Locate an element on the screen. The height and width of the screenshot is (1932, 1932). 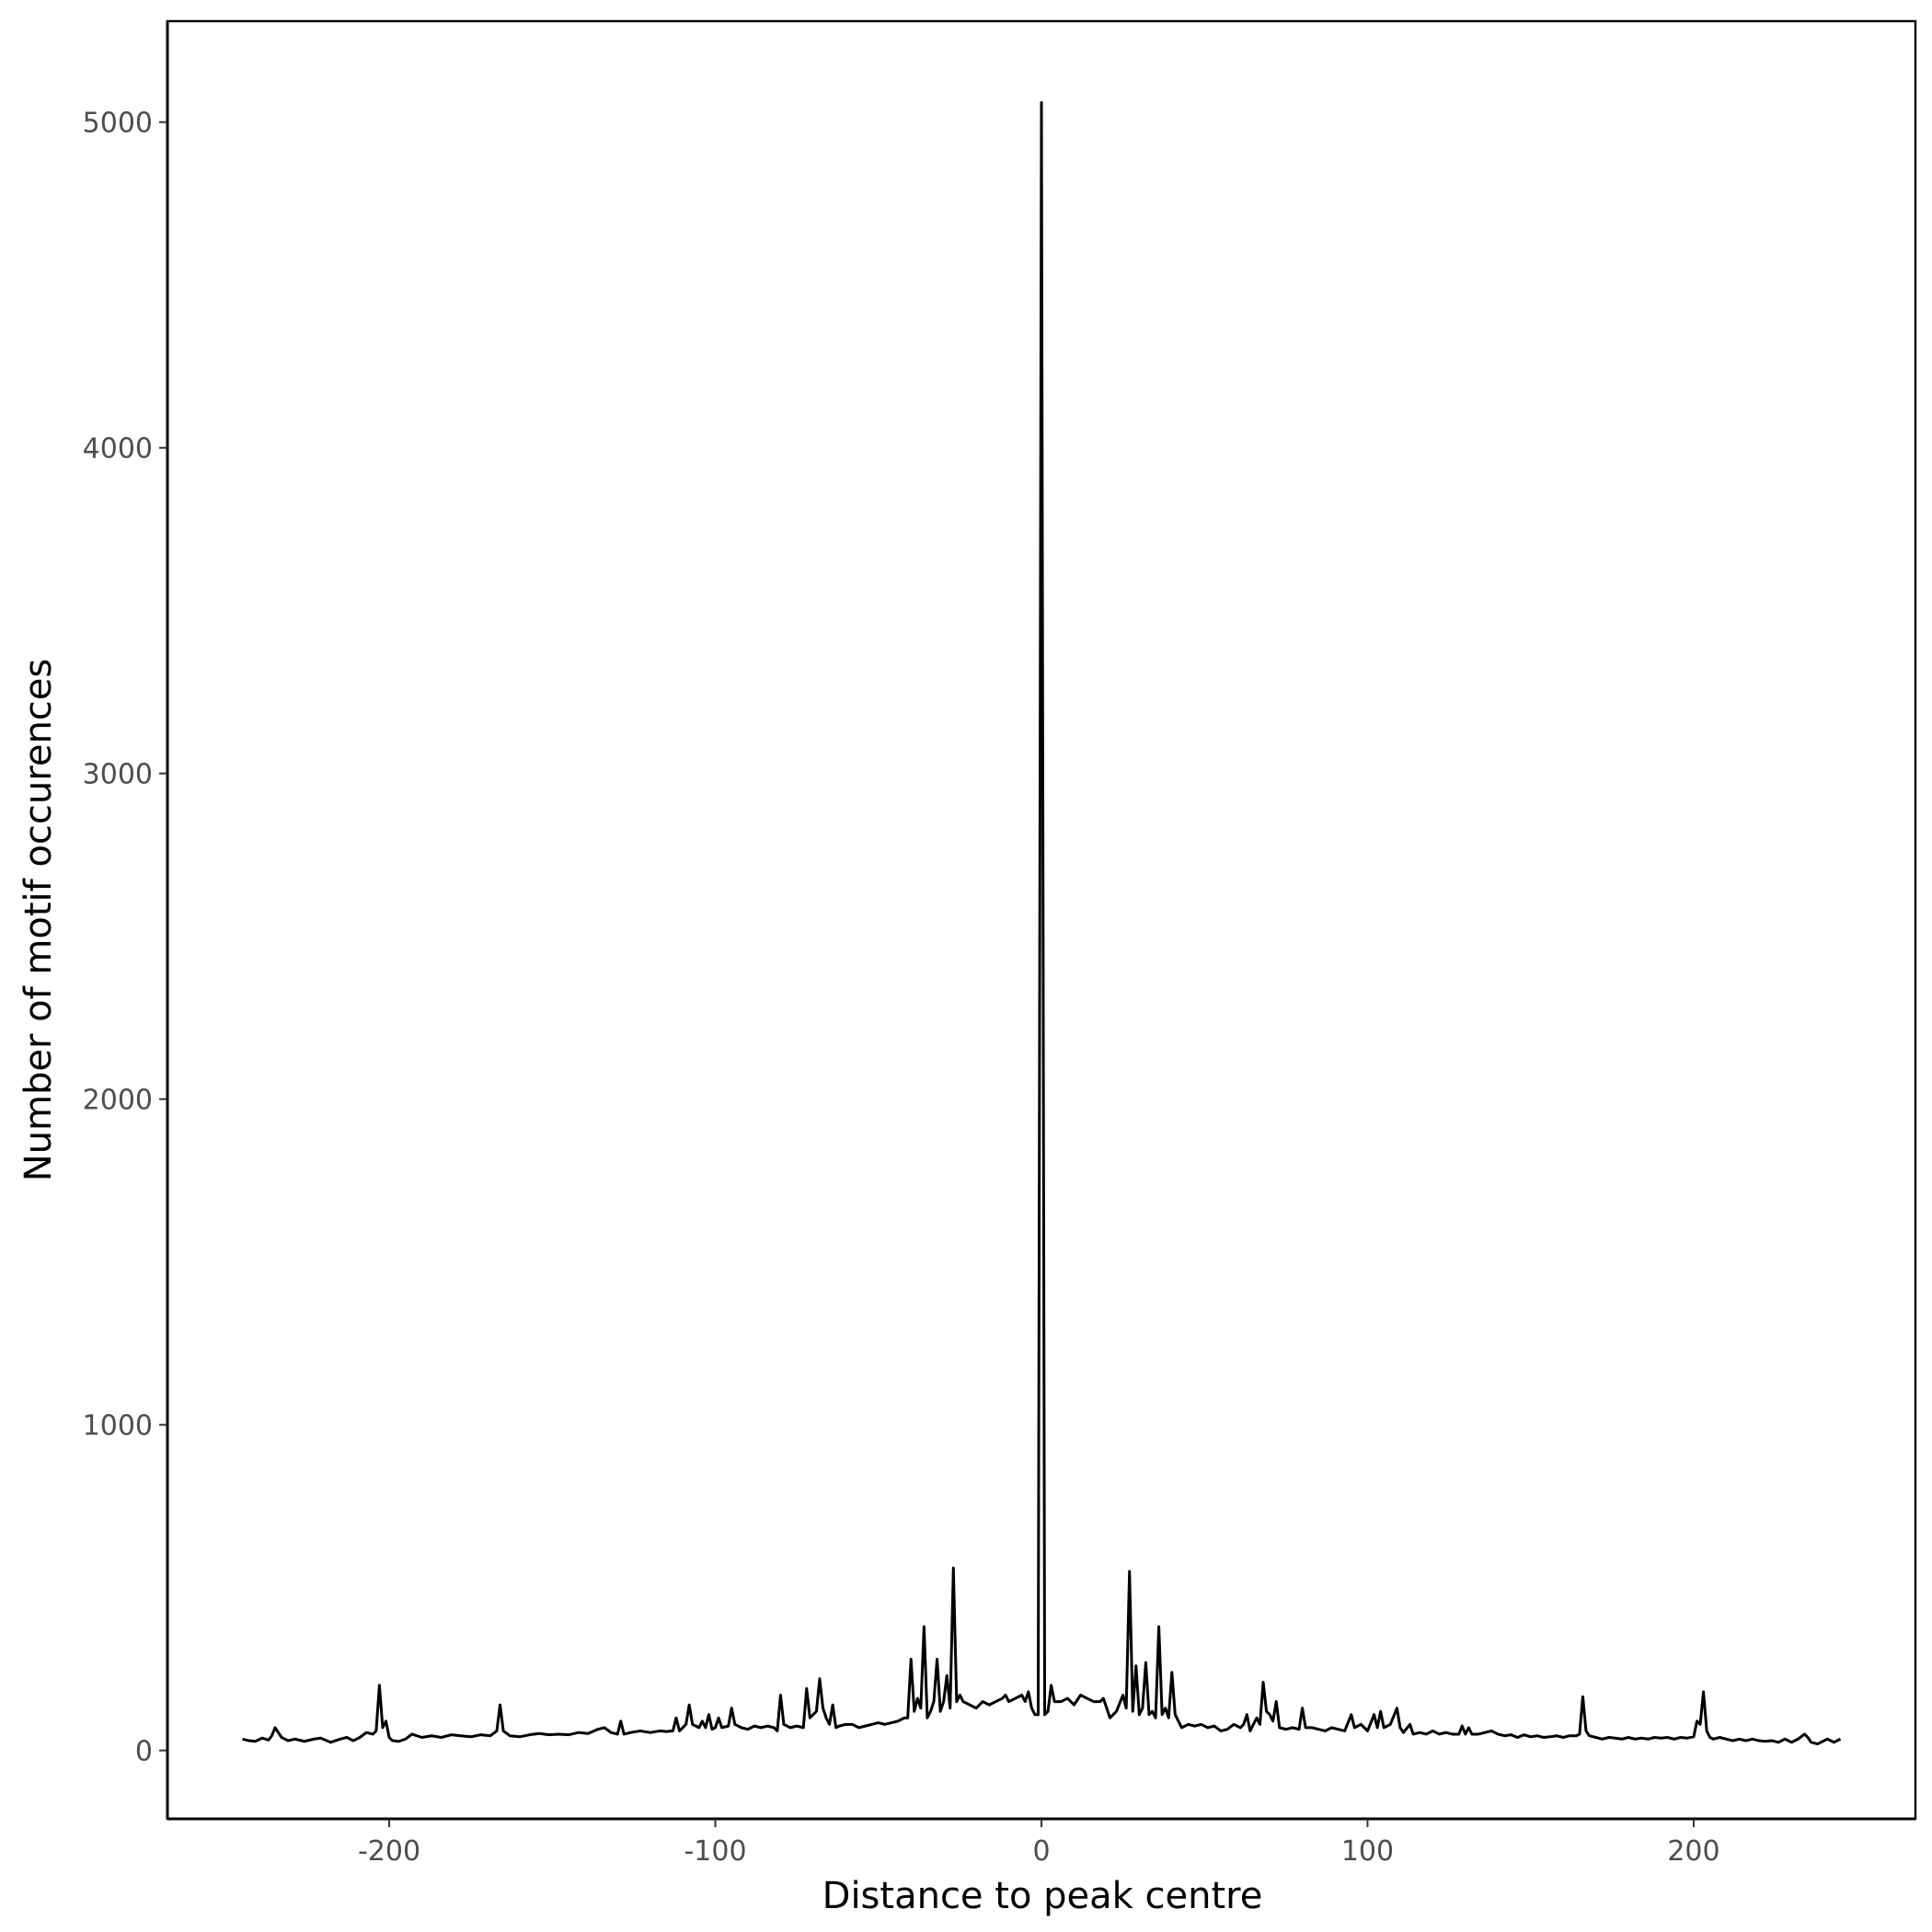
x-axis-ticks: -200 -100 0 100 200 is located at coordinates (1039, 1843).